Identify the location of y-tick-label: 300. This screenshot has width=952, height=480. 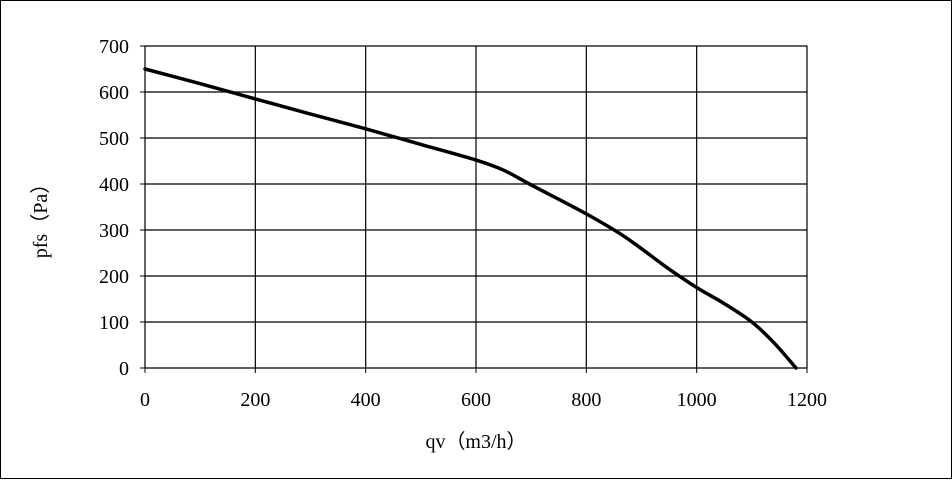
(114, 231).